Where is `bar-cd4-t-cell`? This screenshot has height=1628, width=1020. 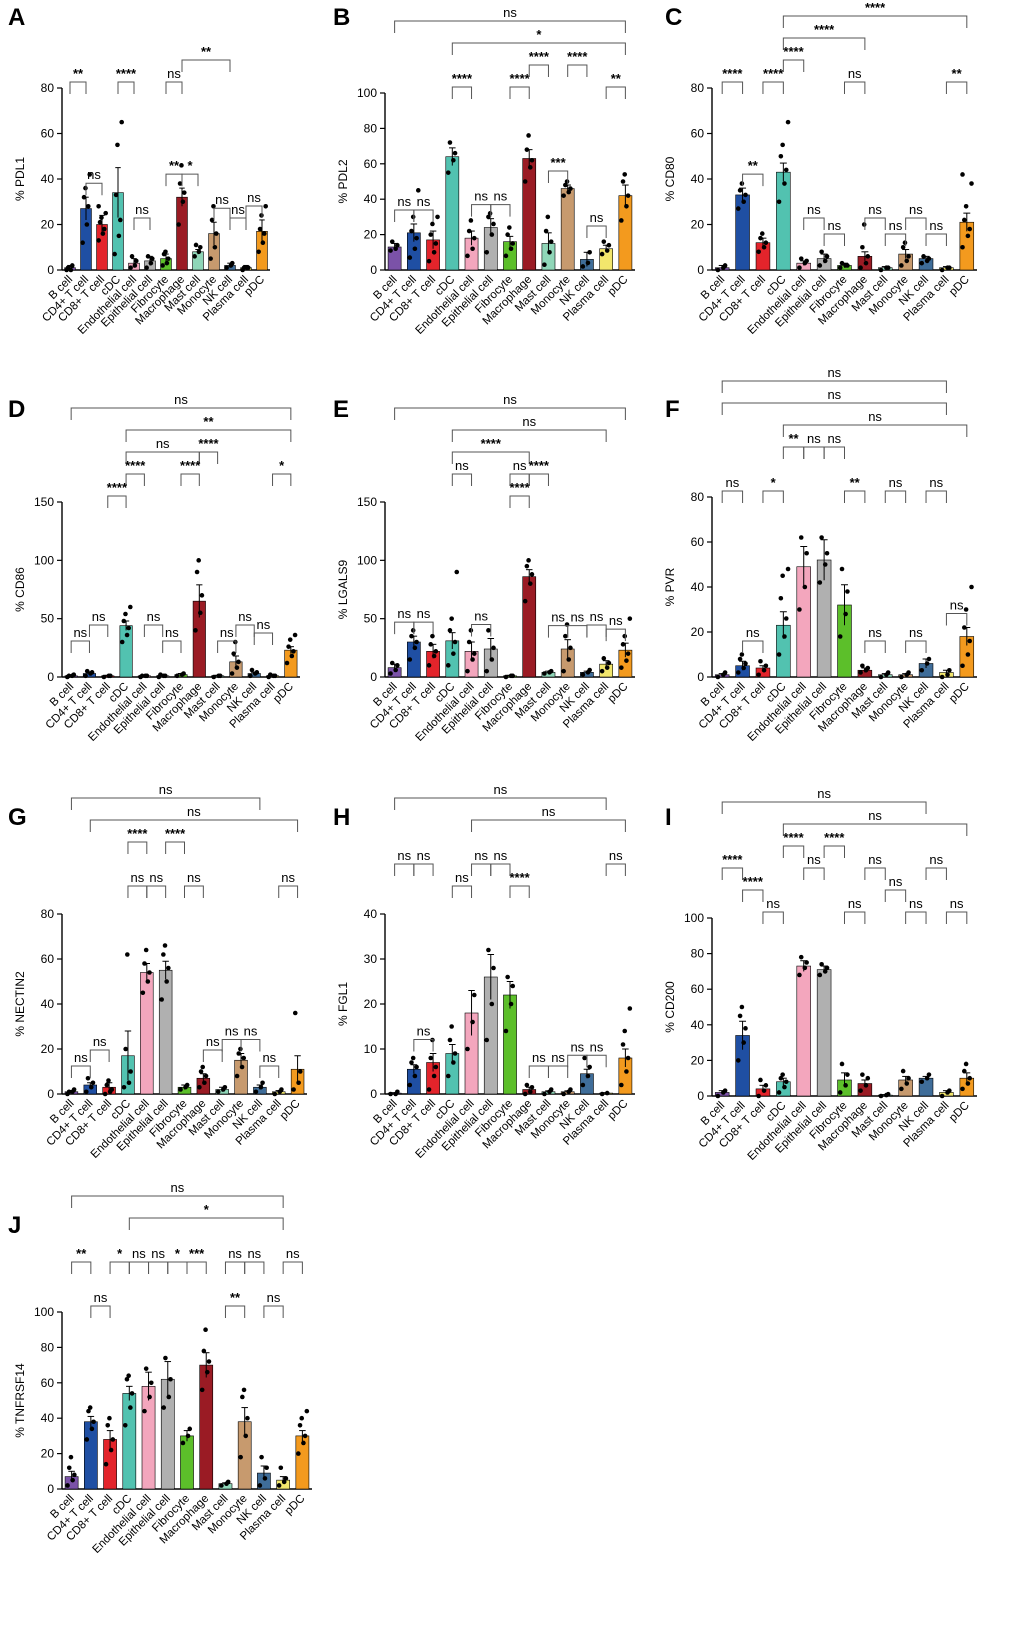
bar-cd4-t-cell is located at coordinates (742, 232).